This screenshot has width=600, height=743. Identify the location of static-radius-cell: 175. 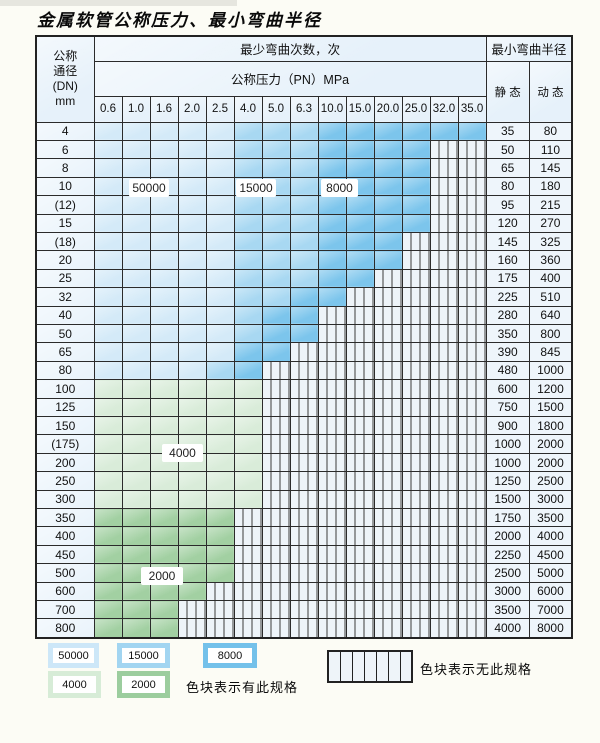
(507, 278).